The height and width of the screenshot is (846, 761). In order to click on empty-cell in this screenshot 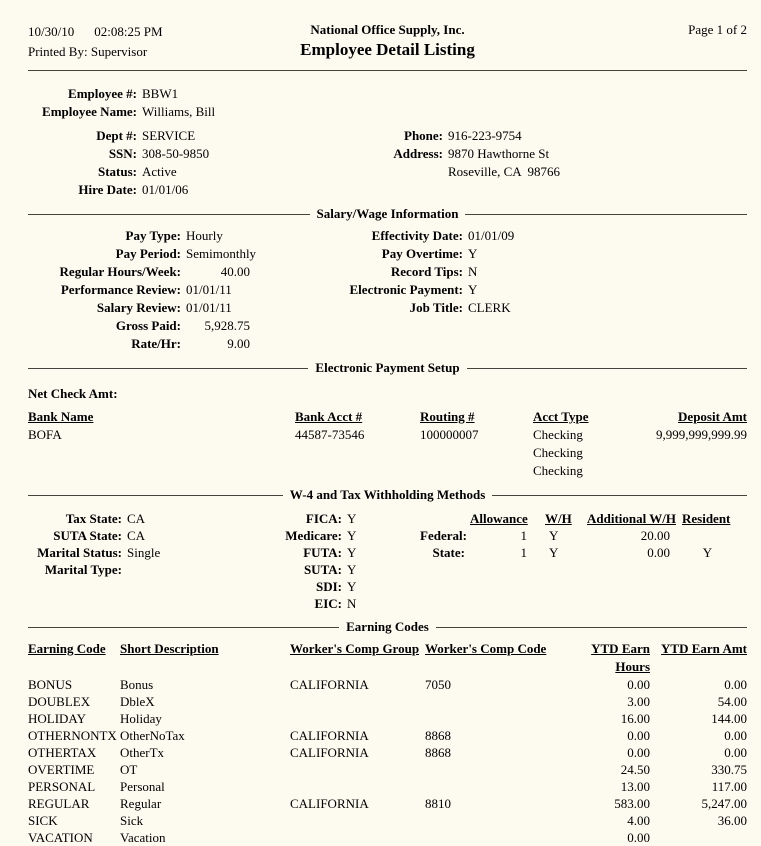, I will do `click(445, 518)`.